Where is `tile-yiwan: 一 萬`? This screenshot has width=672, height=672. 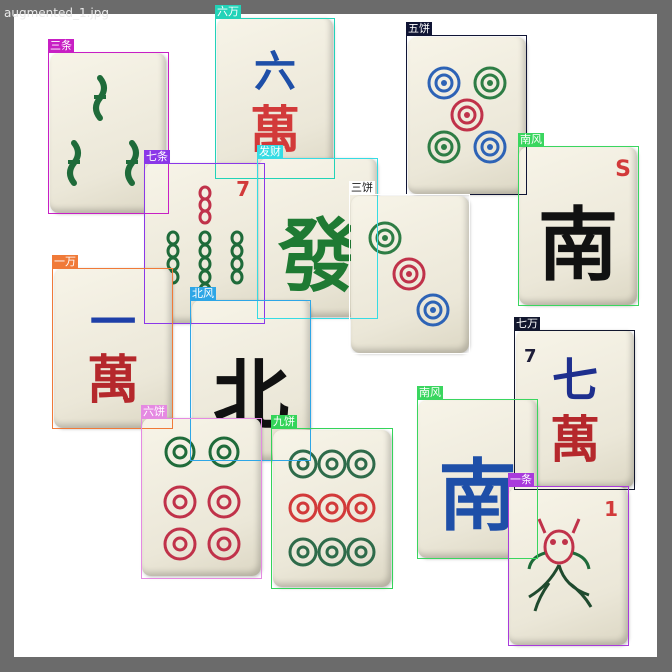 tile-yiwan: 一 萬 is located at coordinates (113, 348).